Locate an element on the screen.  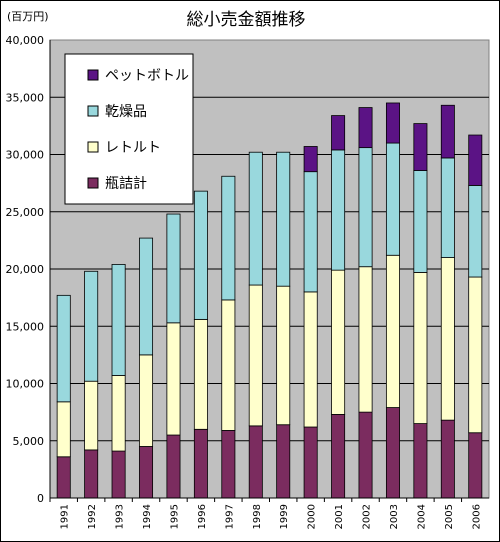
legend-box is located at coordinates (129, 129).